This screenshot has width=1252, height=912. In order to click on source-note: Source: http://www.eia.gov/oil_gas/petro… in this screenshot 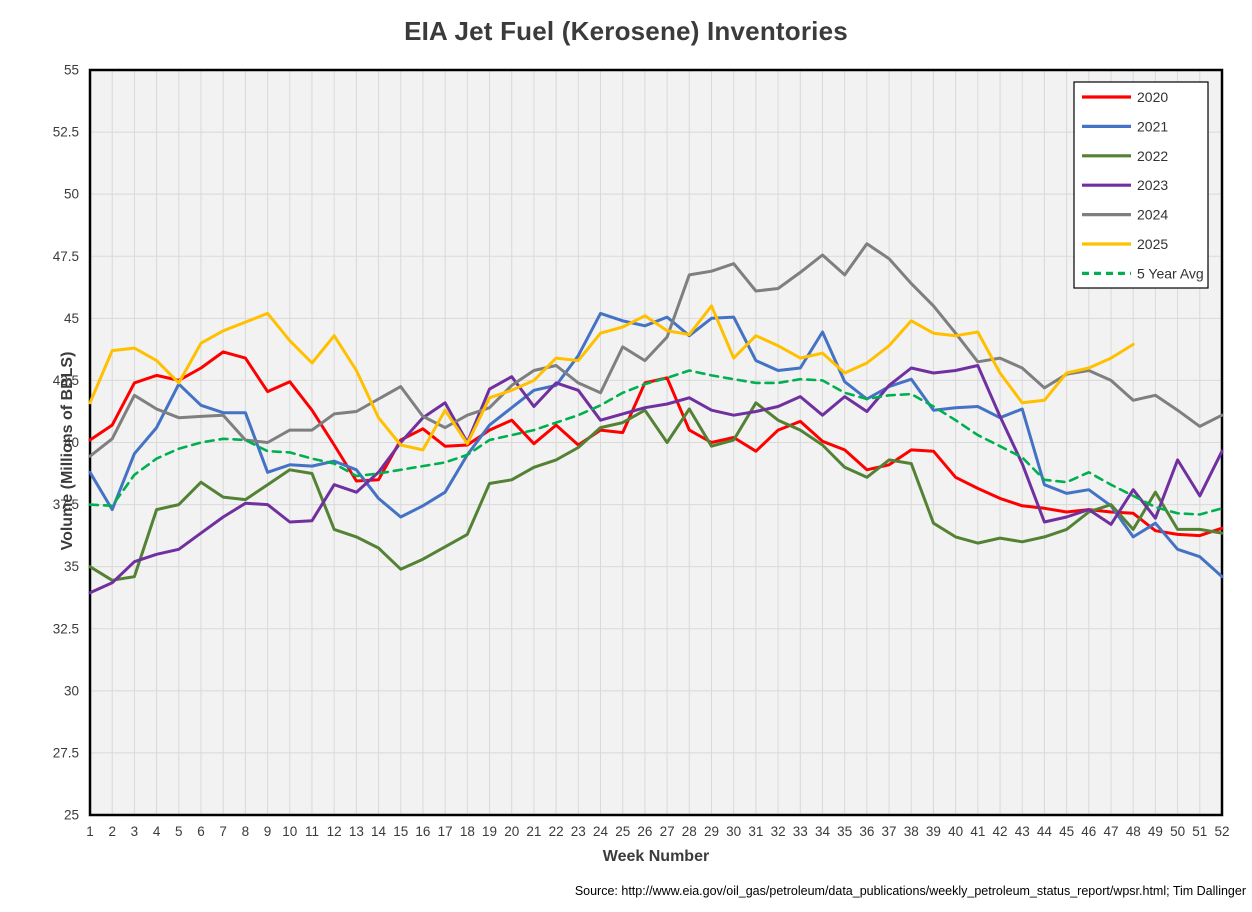, I will do `click(910, 891)`.